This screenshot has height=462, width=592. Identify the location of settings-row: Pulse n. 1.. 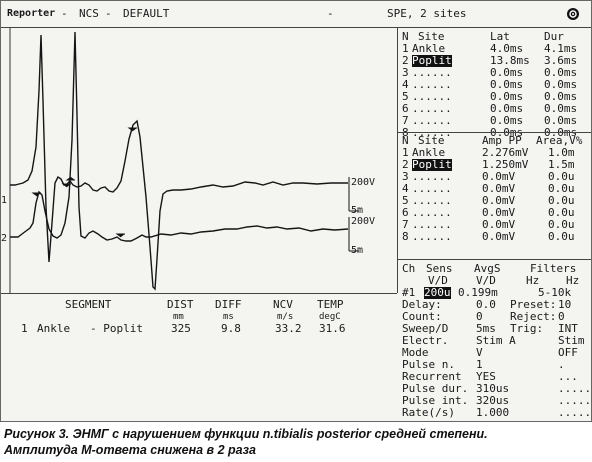
(494, 365).